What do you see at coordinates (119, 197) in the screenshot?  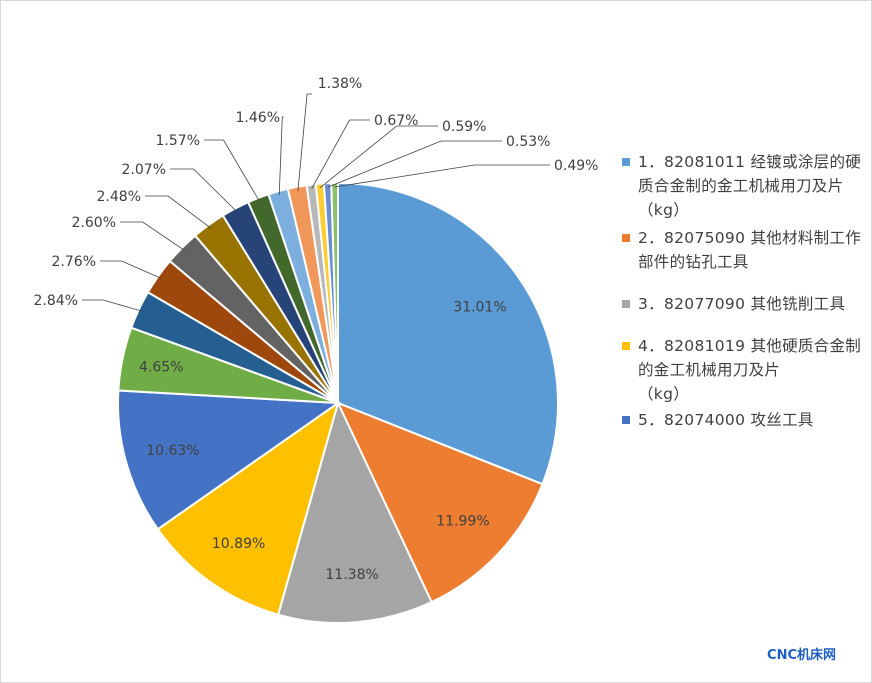 I see `data-label-10: 2.48%` at bounding box center [119, 197].